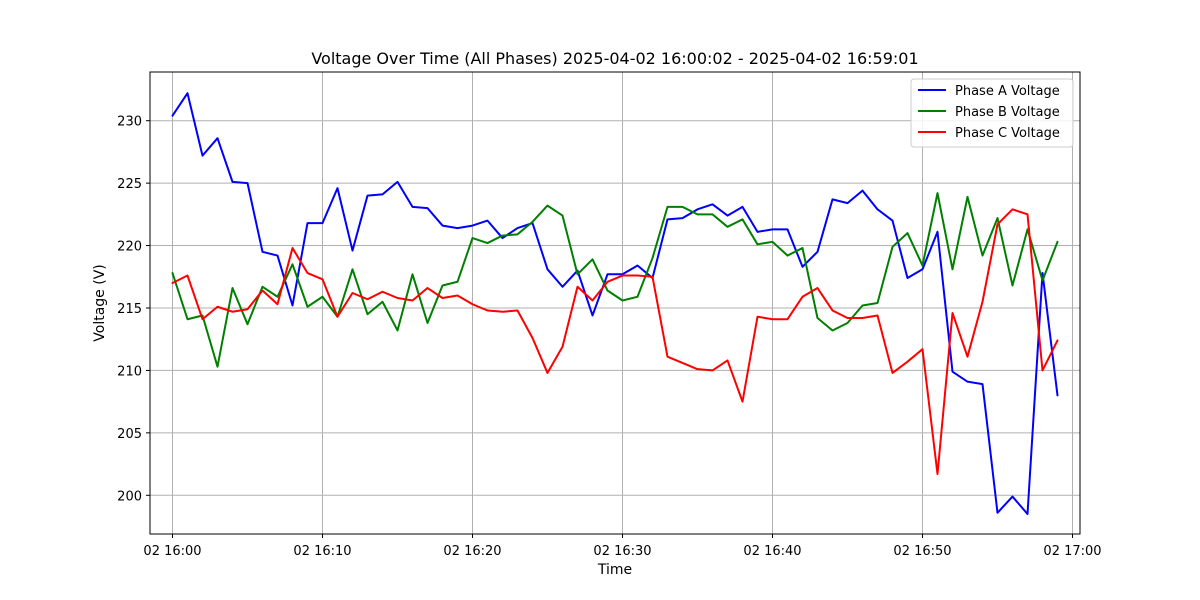 The image size is (1200, 600). Describe the element at coordinates (129, 122) in the screenshot. I see `y-tick-label: 230` at that location.